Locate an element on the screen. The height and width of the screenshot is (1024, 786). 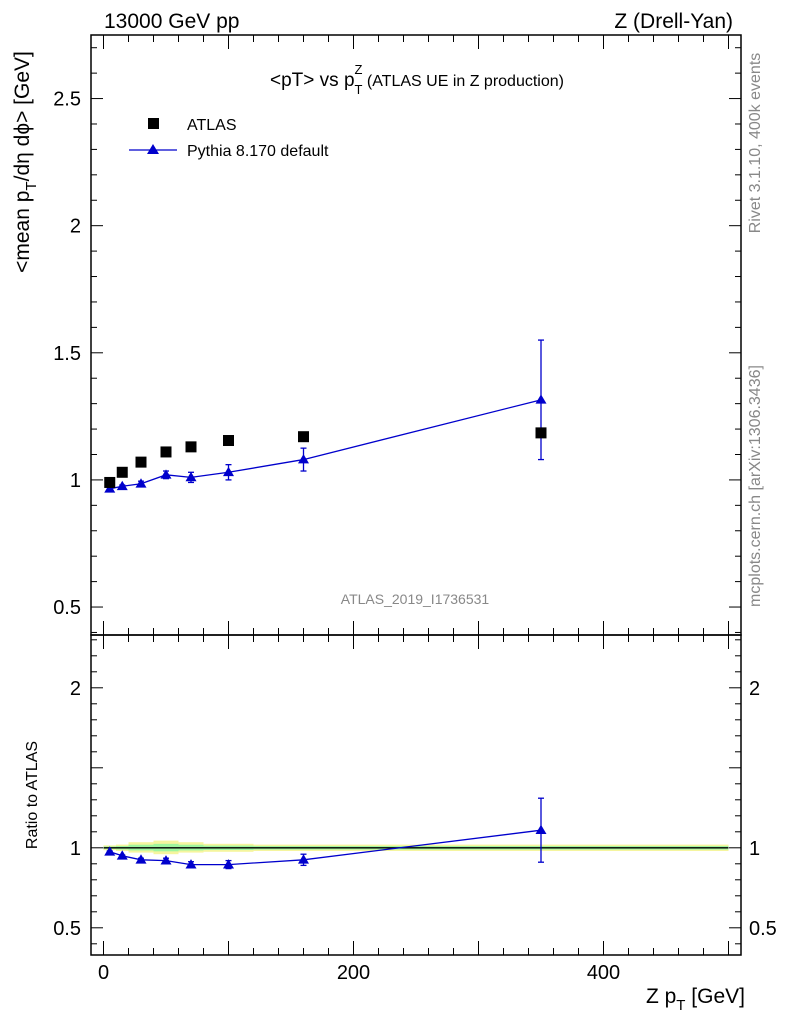
rivet-label: Rivet 3.1.10, 400k events is located at coordinates (755, 143).